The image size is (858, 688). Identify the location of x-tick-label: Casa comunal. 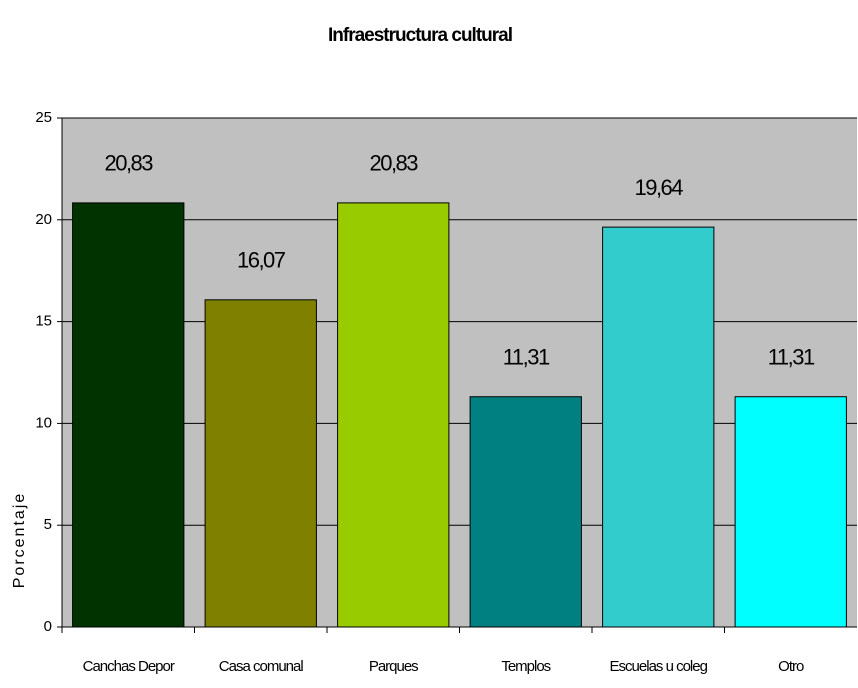
(261, 666).